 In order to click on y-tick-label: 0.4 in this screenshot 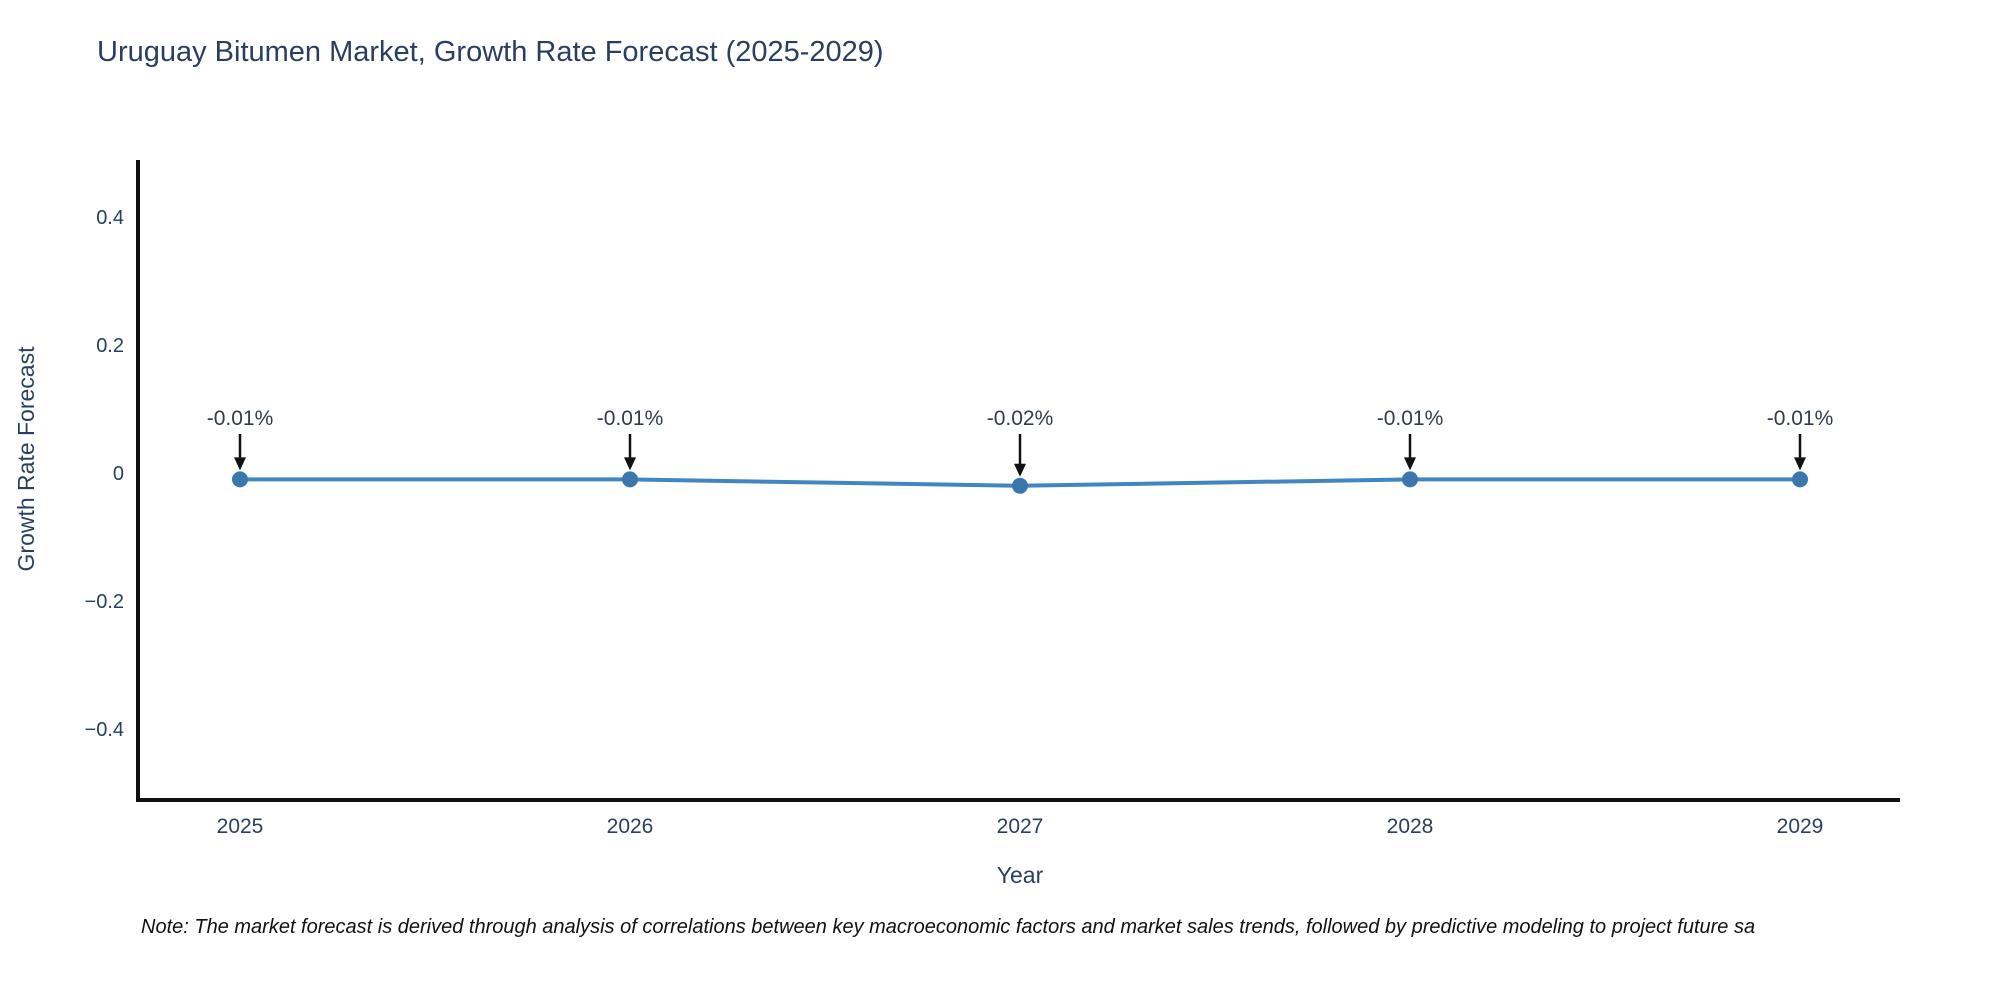, I will do `click(110, 218)`.